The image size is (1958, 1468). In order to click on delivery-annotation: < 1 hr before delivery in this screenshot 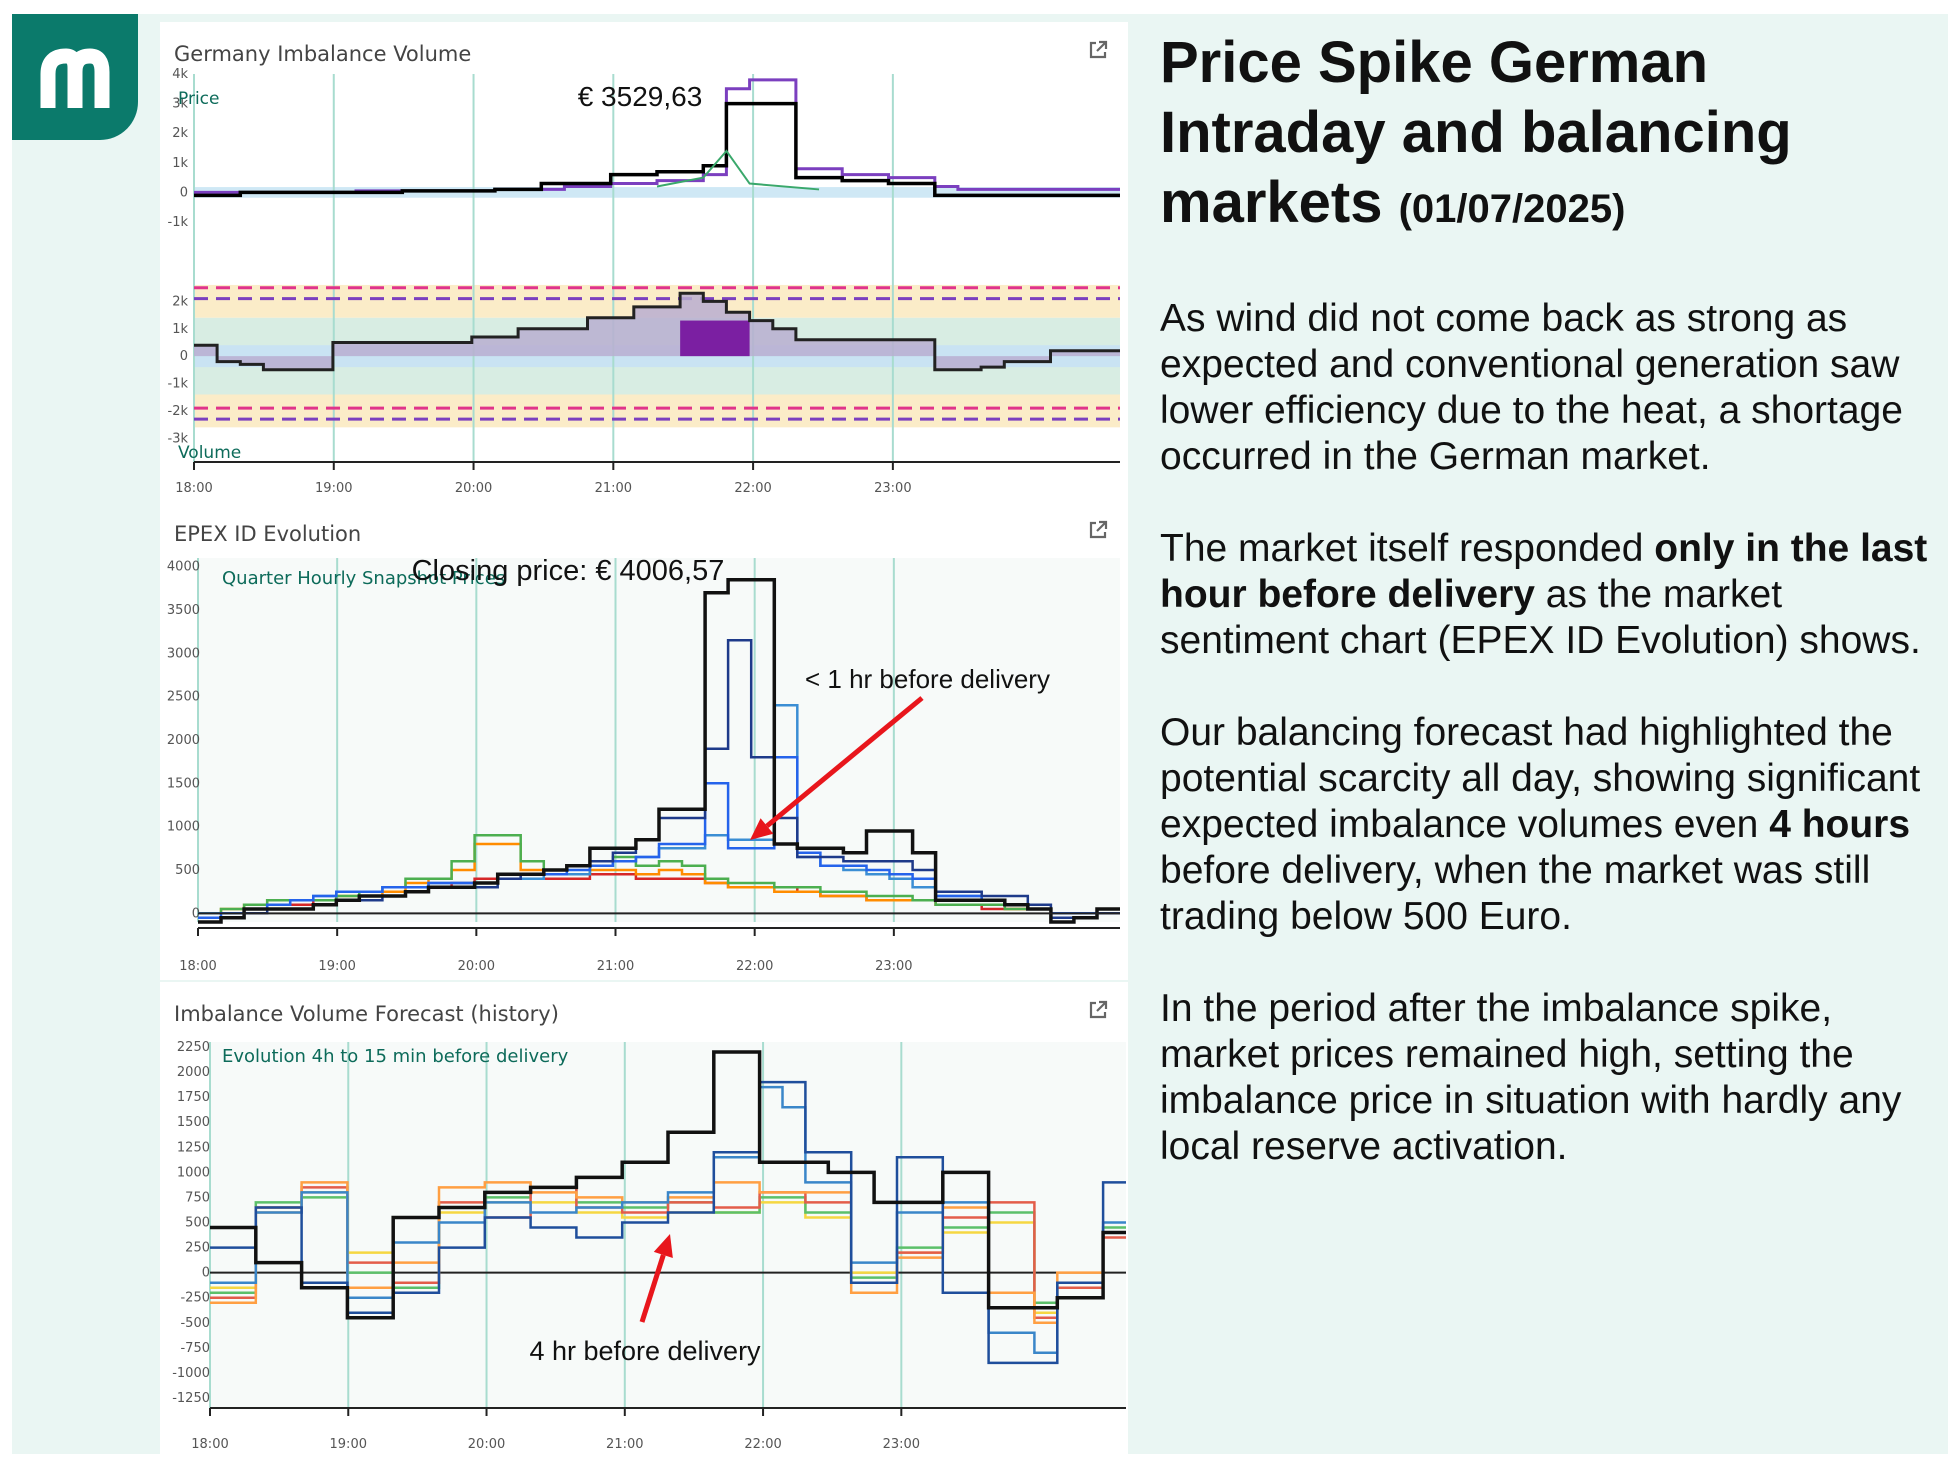, I will do `click(927, 679)`.